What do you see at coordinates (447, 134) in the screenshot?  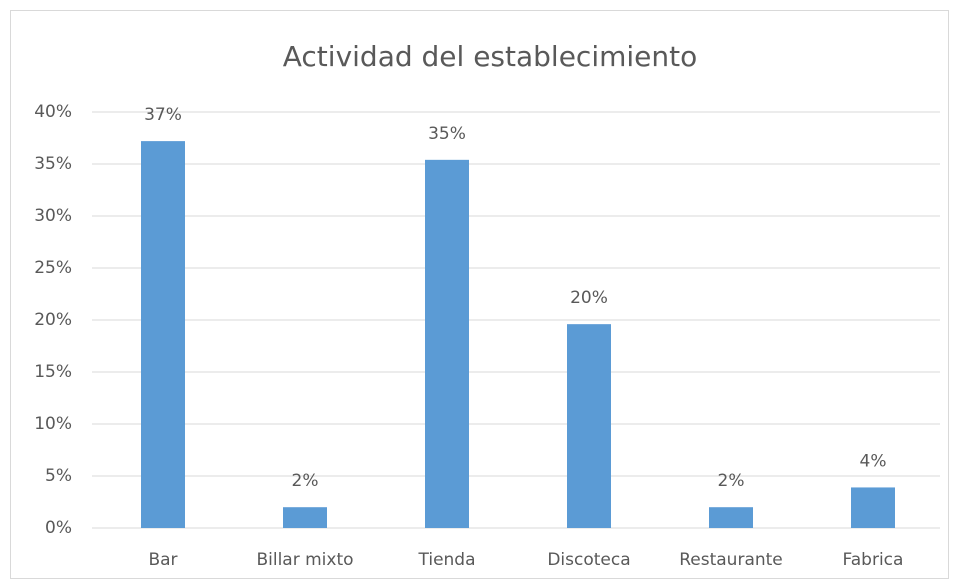 I see `value-label: 35%` at bounding box center [447, 134].